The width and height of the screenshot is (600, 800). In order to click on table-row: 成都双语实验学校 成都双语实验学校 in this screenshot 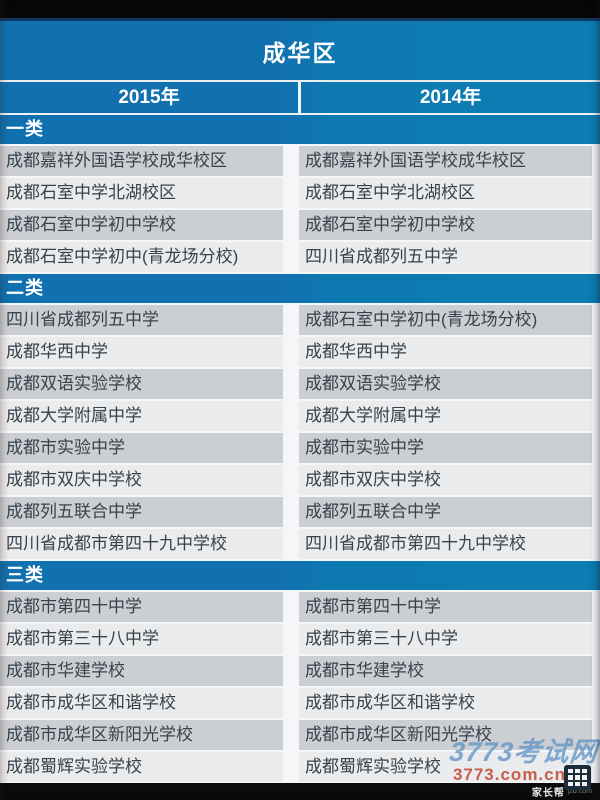, I will do `click(300, 384)`.